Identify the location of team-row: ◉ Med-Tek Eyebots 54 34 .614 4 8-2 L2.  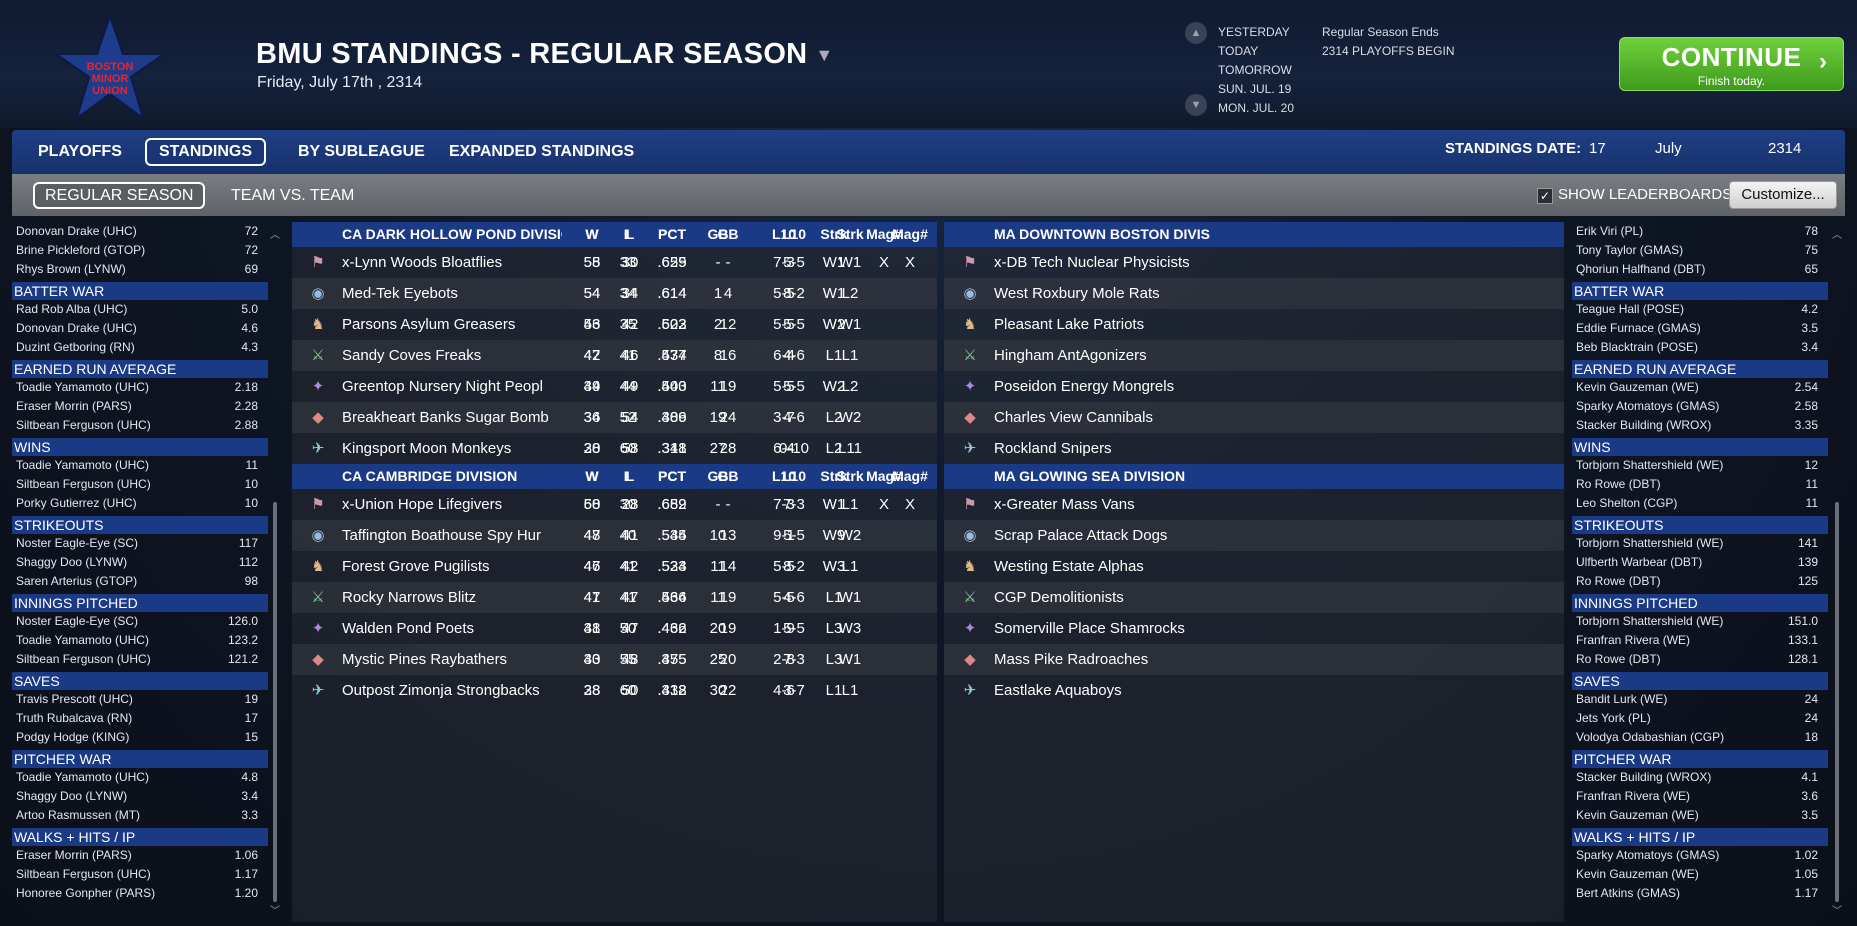
(614, 293).